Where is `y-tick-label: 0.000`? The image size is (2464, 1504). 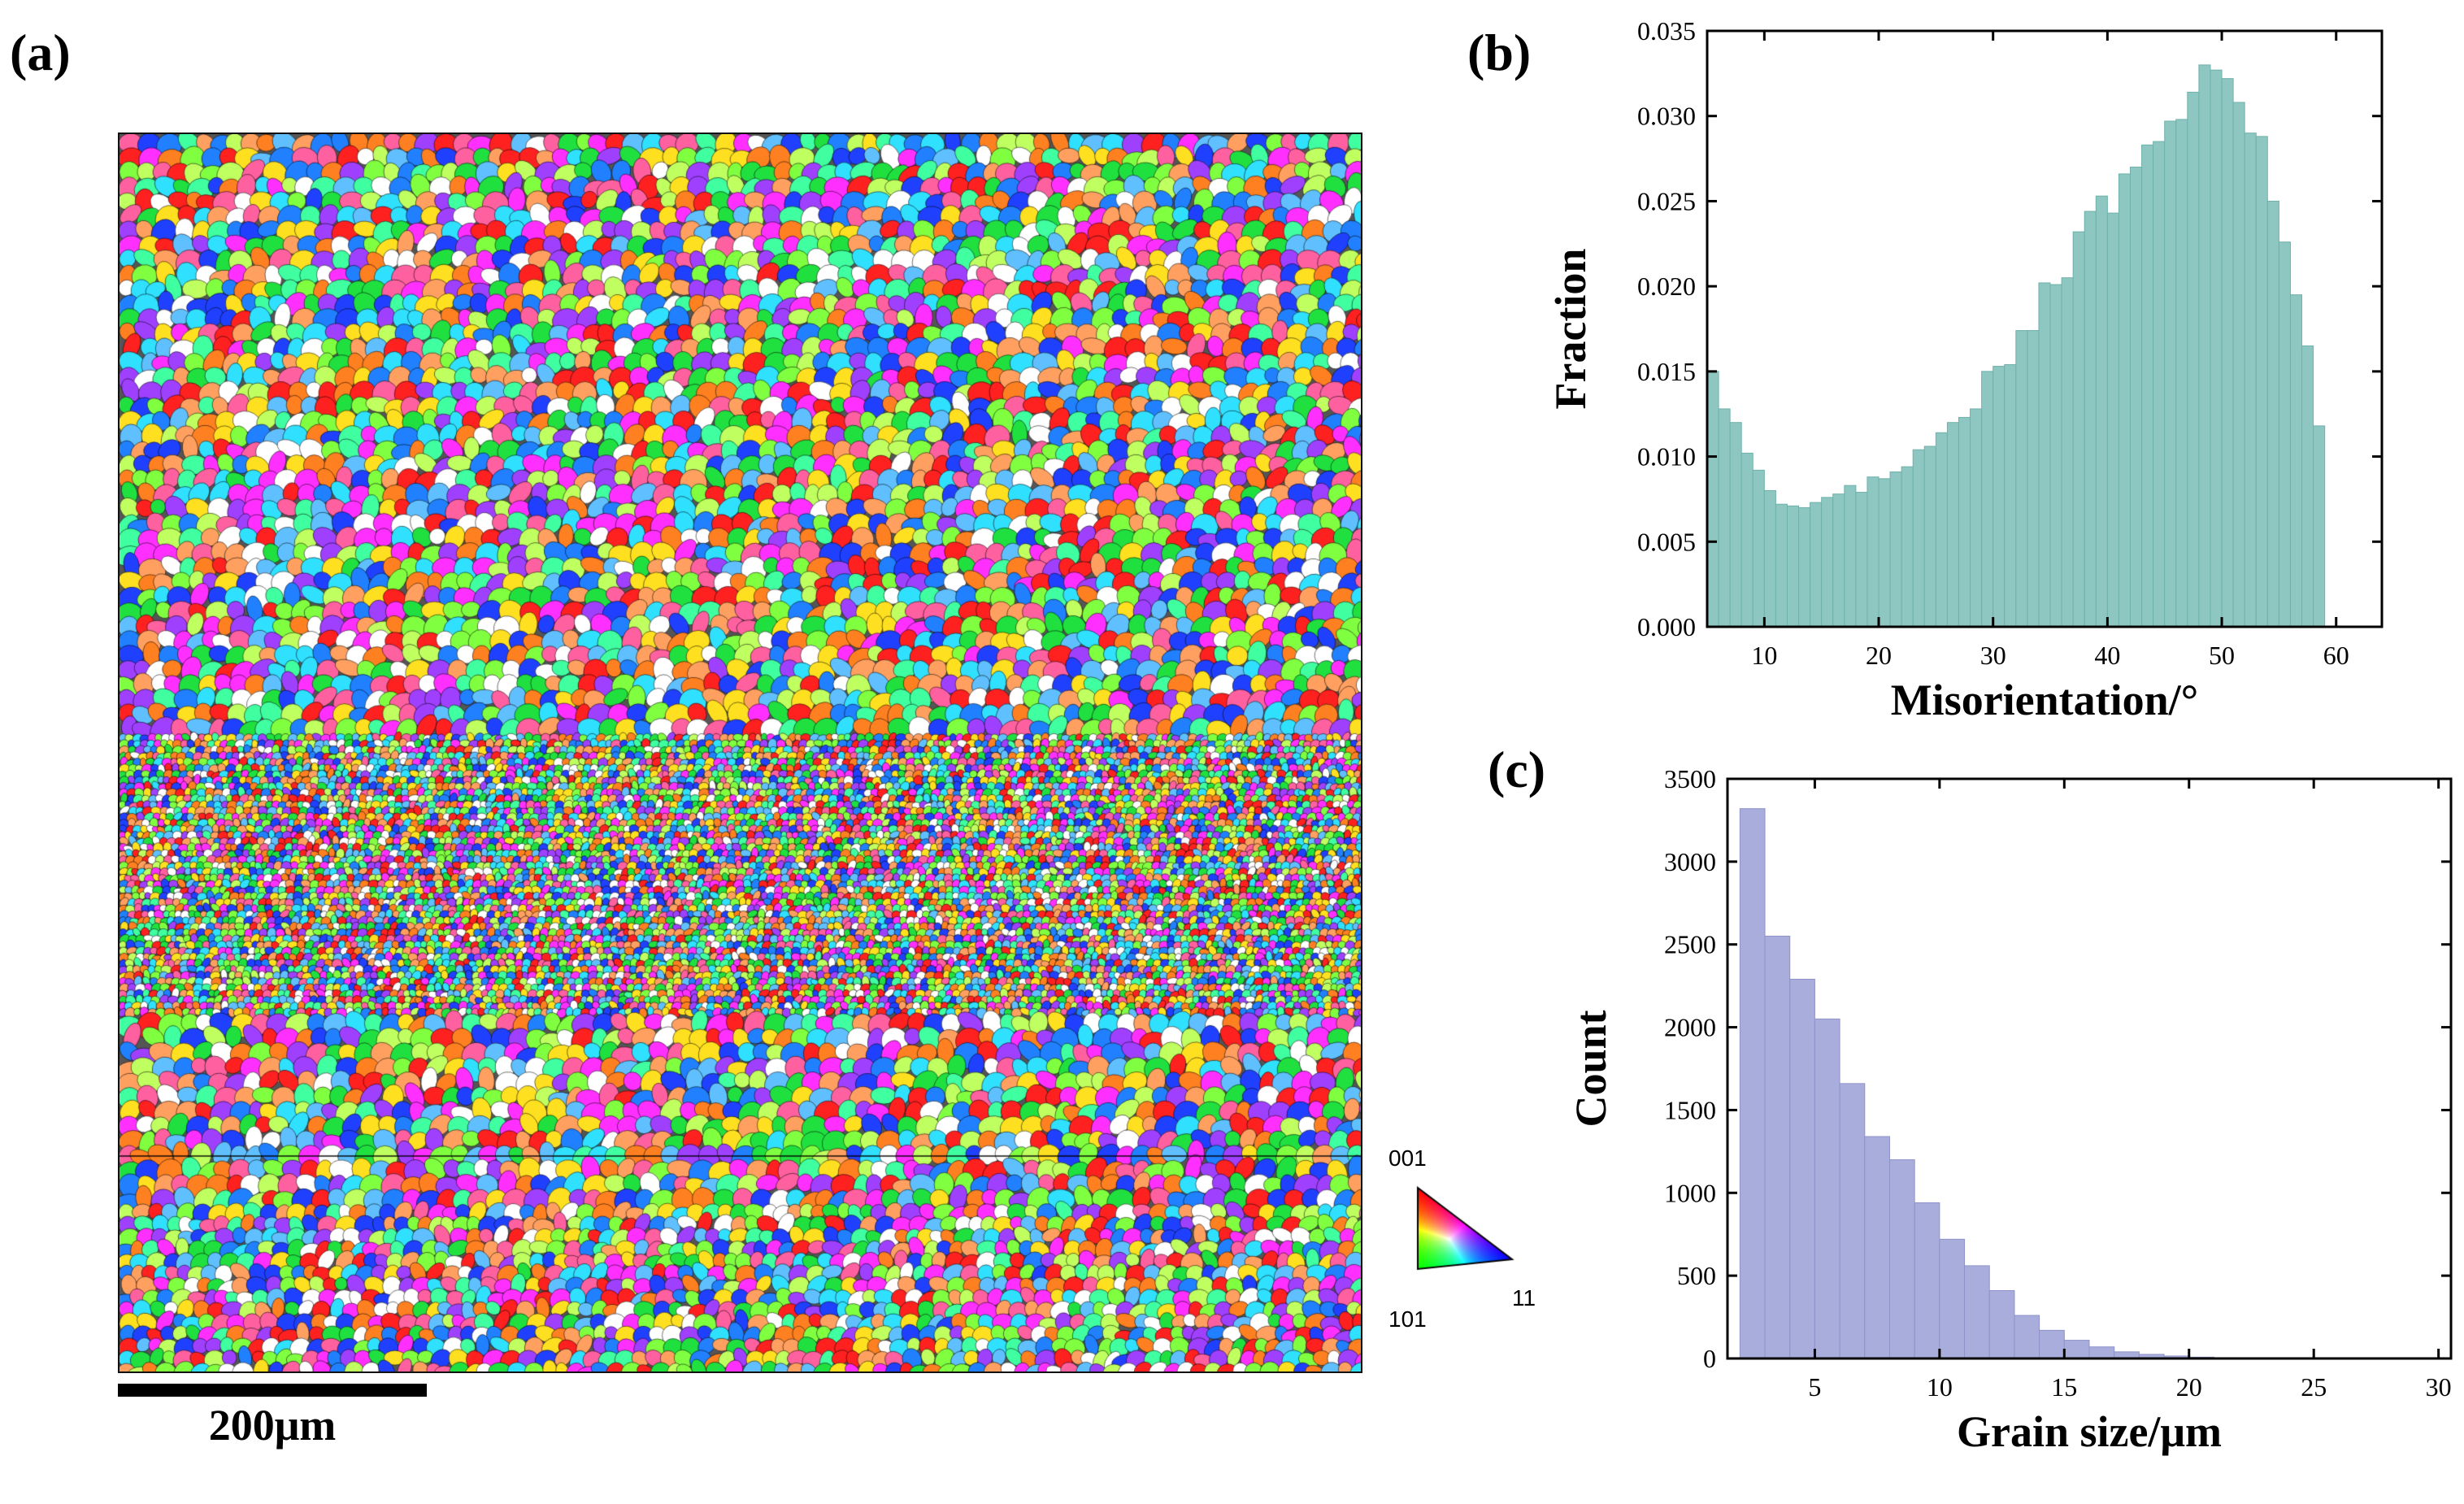
y-tick-label: 0.000 is located at coordinates (1666, 626).